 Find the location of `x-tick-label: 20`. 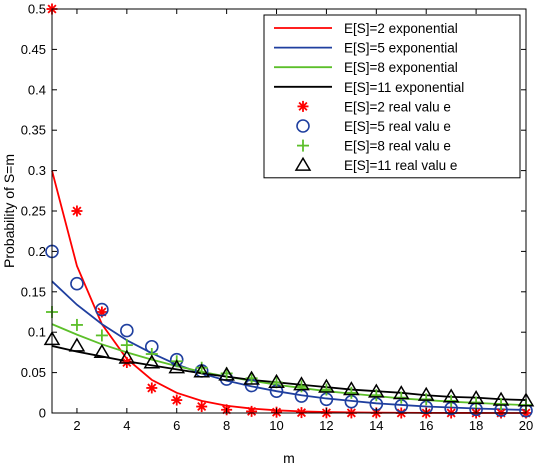

x-tick-label: 20 is located at coordinates (526, 425).